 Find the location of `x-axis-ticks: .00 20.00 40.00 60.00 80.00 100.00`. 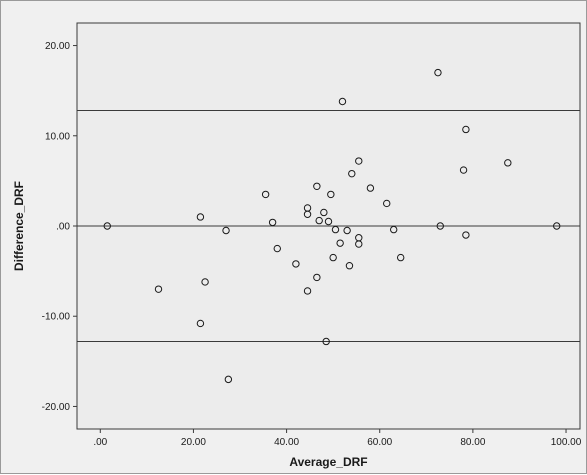

x-axis-ticks: .00 20.00 40.00 60.00 80.00 100.00 is located at coordinates (337, 438).